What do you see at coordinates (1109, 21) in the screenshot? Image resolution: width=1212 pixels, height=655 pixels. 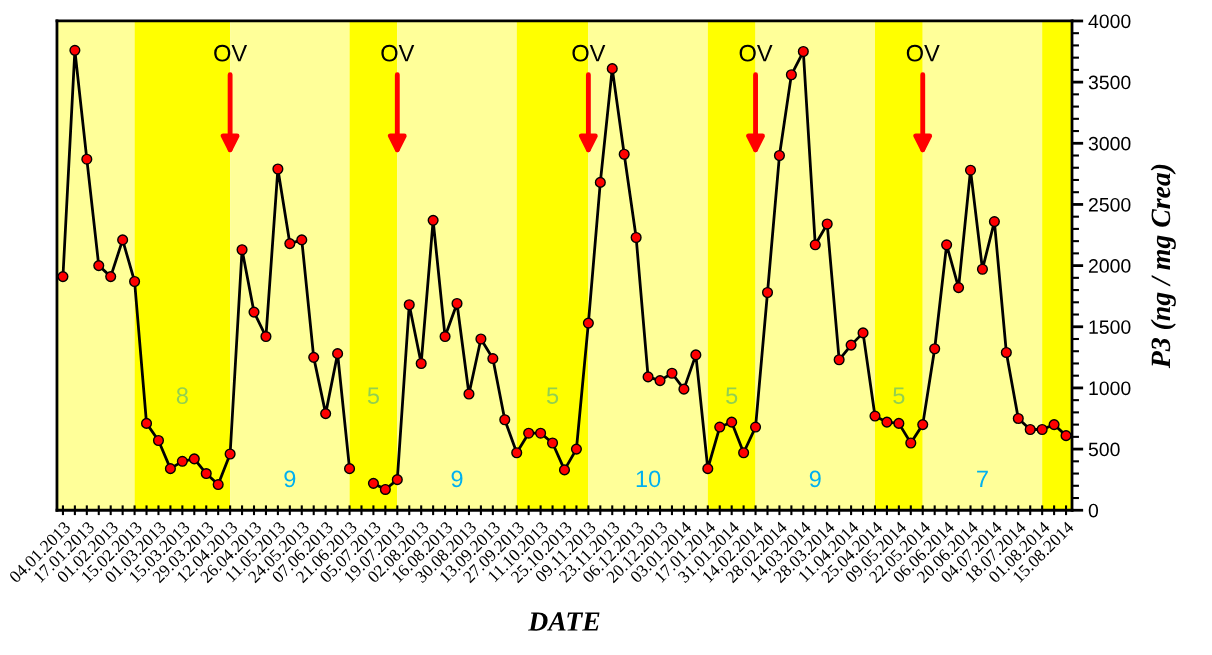 I see `y-tick-label: 4000` at bounding box center [1109, 21].